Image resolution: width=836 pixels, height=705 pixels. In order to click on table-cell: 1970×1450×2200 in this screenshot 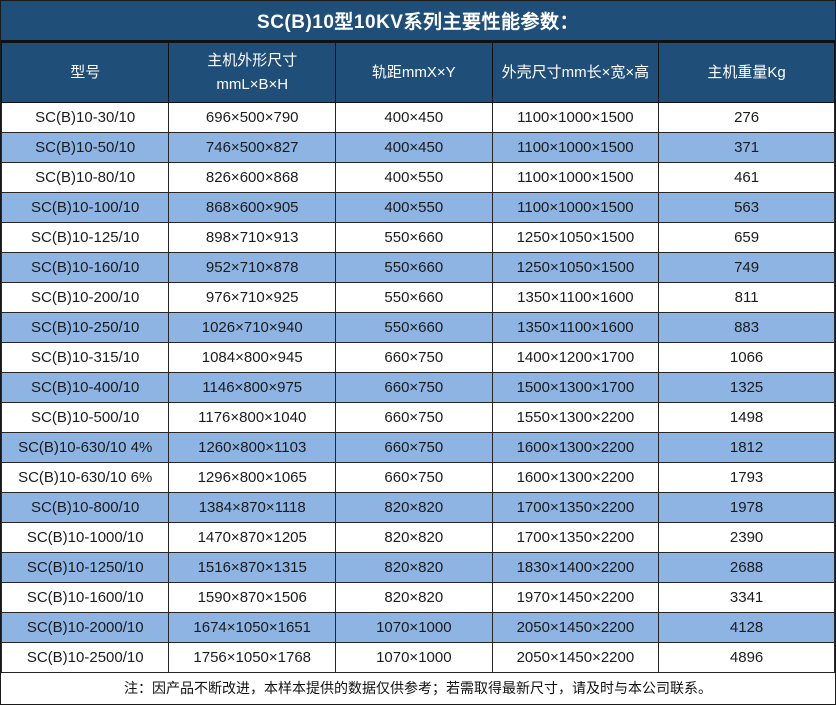, I will do `click(575, 597)`.